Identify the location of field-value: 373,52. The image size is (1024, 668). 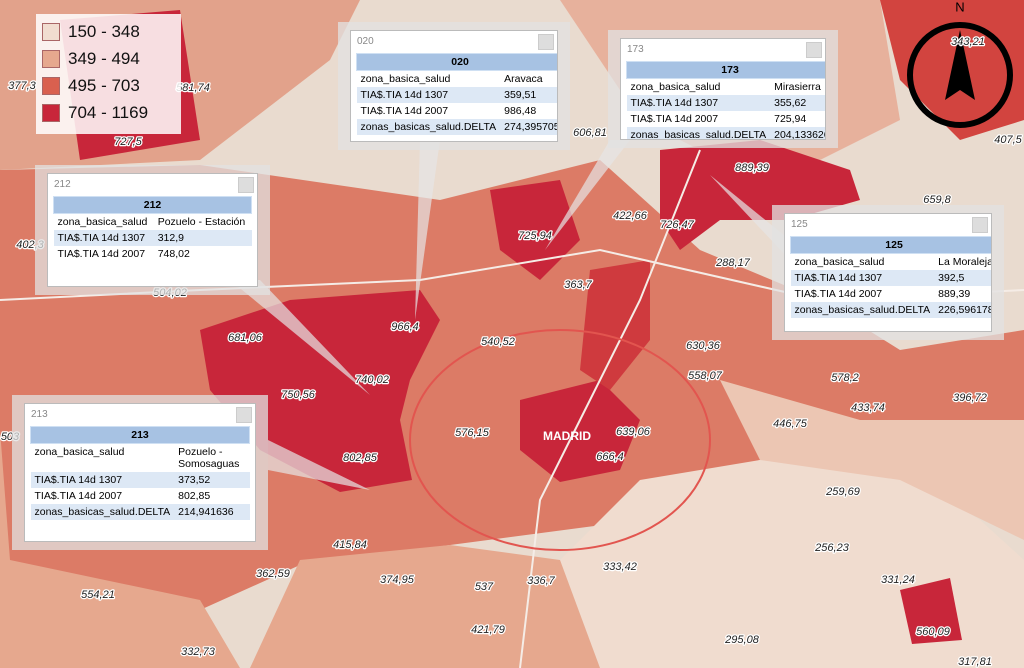
(212, 480).